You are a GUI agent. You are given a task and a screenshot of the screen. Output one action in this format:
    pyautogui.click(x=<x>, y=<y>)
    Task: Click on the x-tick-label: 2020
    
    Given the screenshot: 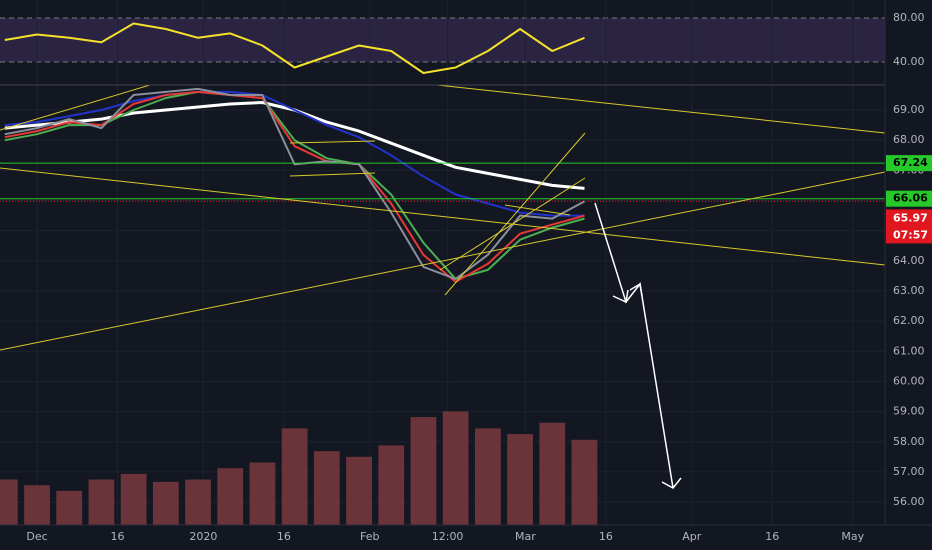 What is the action you would take?
    pyautogui.click(x=203, y=536)
    